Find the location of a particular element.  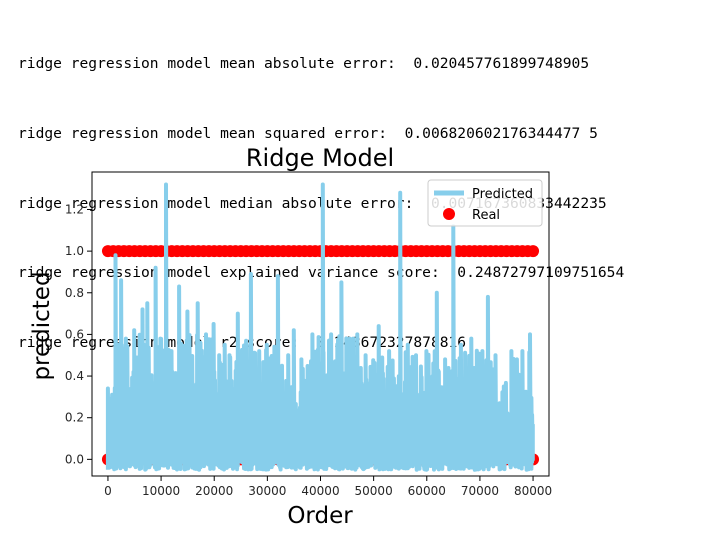

y-tick-label: 0.8 is located at coordinates (74, 293).